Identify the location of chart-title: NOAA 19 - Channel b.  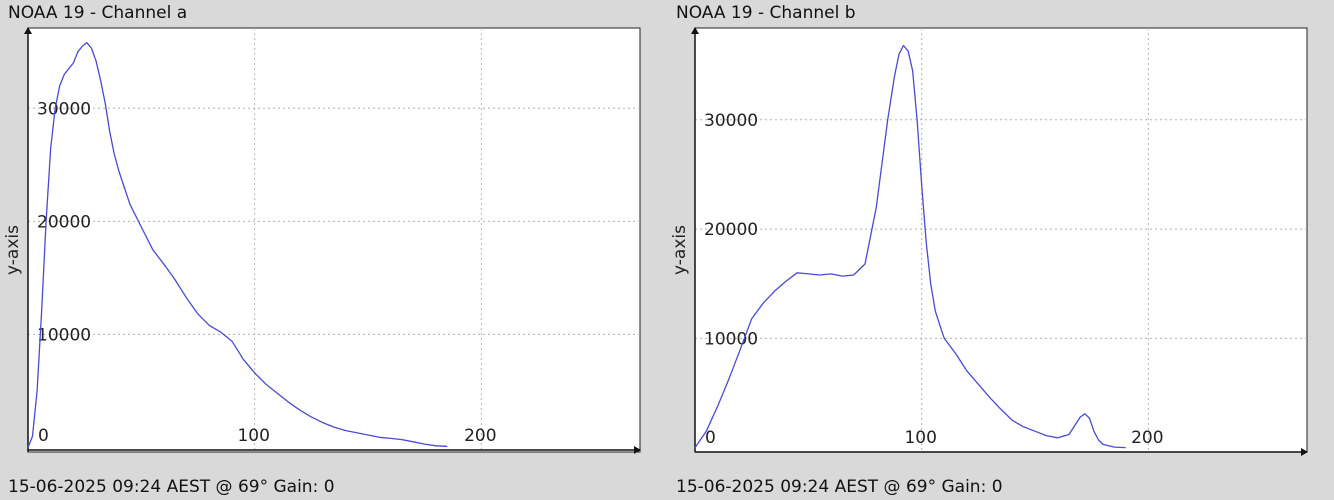
(766, 13).